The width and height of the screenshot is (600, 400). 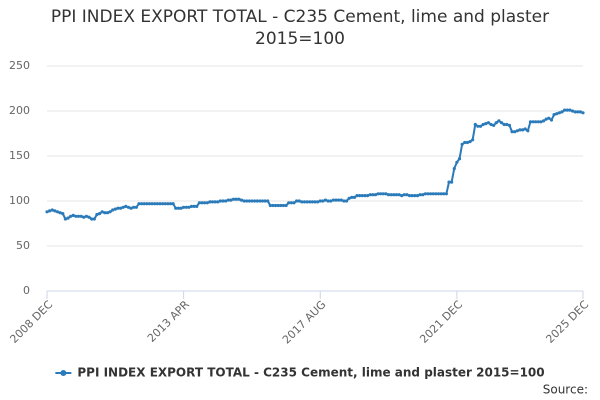 What do you see at coordinates (26, 290) in the screenshot?
I see `y-tick-label: 0` at bounding box center [26, 290].